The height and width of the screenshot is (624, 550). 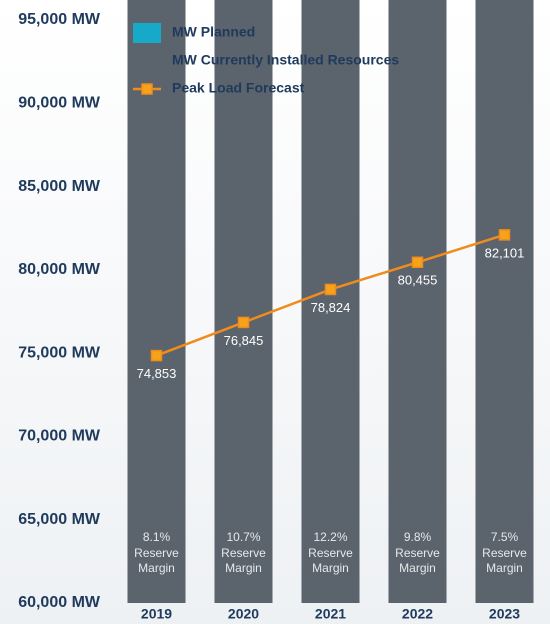 I want to click on x-tick-label: 2023, so click(x=504, y=614).